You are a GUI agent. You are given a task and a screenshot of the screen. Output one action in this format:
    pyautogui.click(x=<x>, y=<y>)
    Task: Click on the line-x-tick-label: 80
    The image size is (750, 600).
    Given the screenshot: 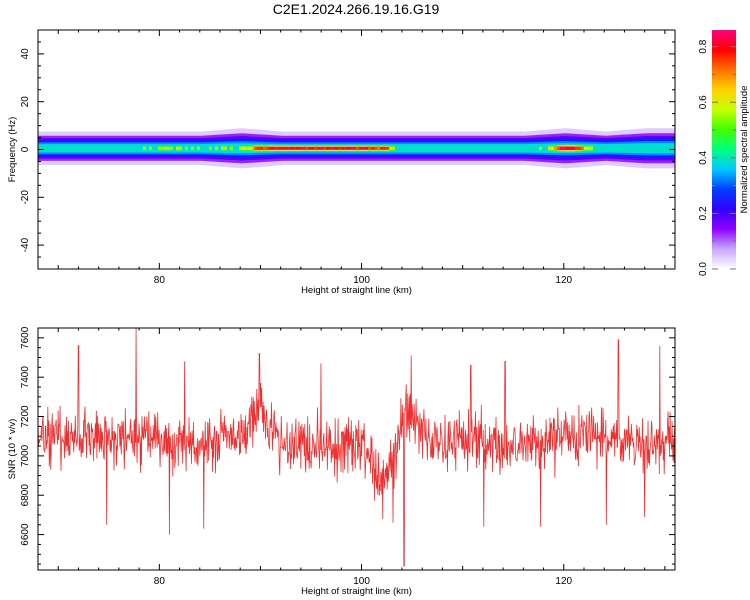 What is the action you would take?
    pyautogui.click(x=160, y=581)
    